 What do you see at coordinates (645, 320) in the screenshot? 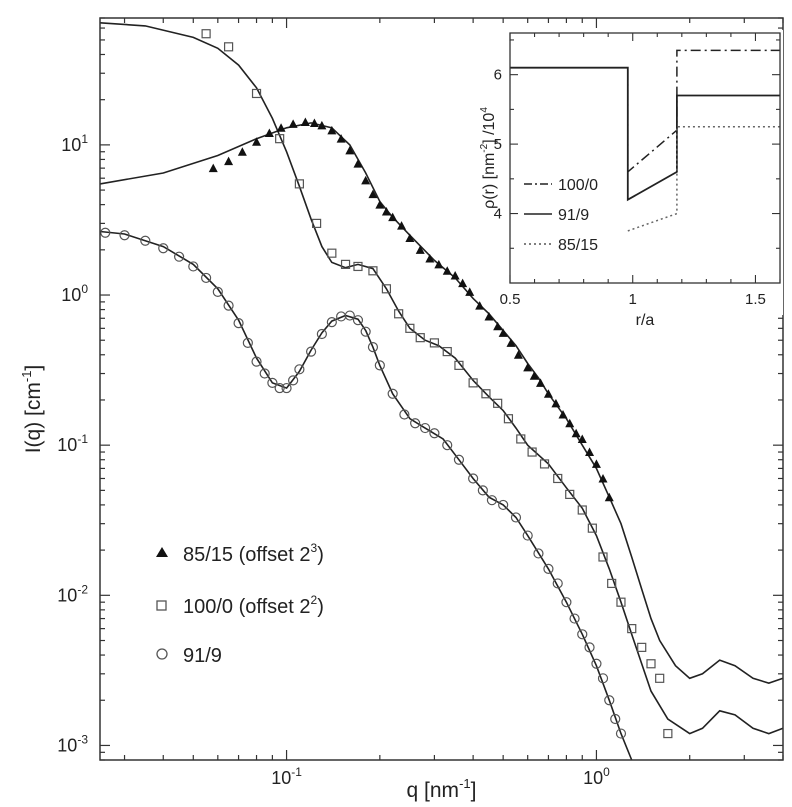
I see `inset-x-axis-label: r/a` at bounding box center [645, 320].